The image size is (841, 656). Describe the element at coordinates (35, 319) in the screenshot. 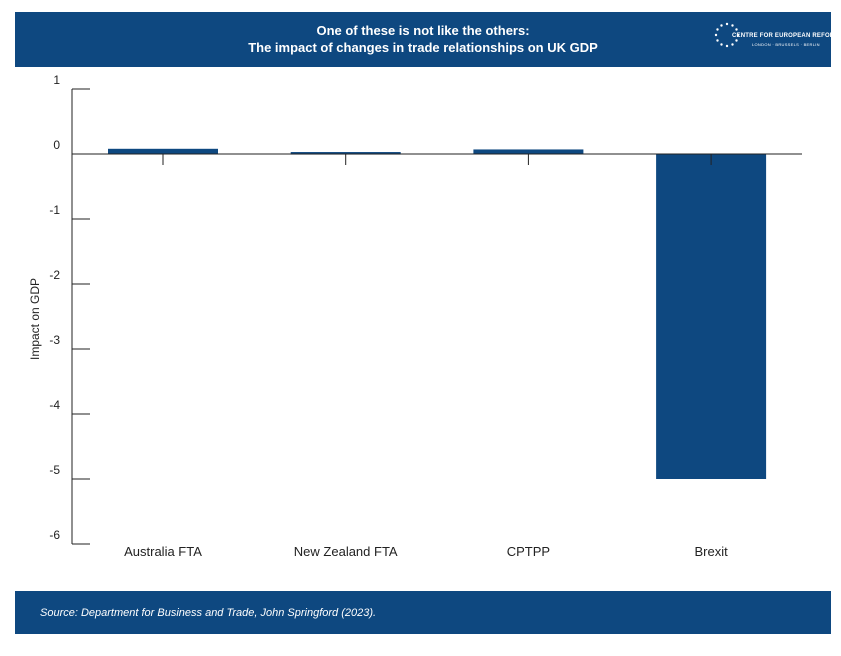

I see `y-axis-label: Impact on GDP` at that location.